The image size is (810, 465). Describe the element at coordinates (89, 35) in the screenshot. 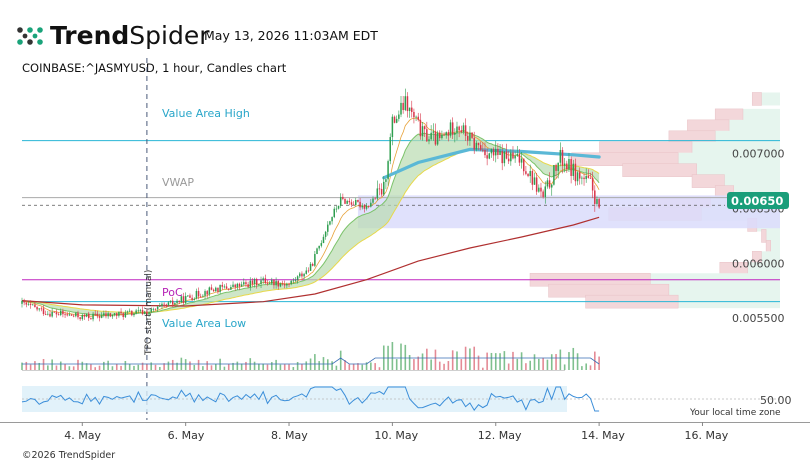

I see `brand-bold-text: Trend` at that location.